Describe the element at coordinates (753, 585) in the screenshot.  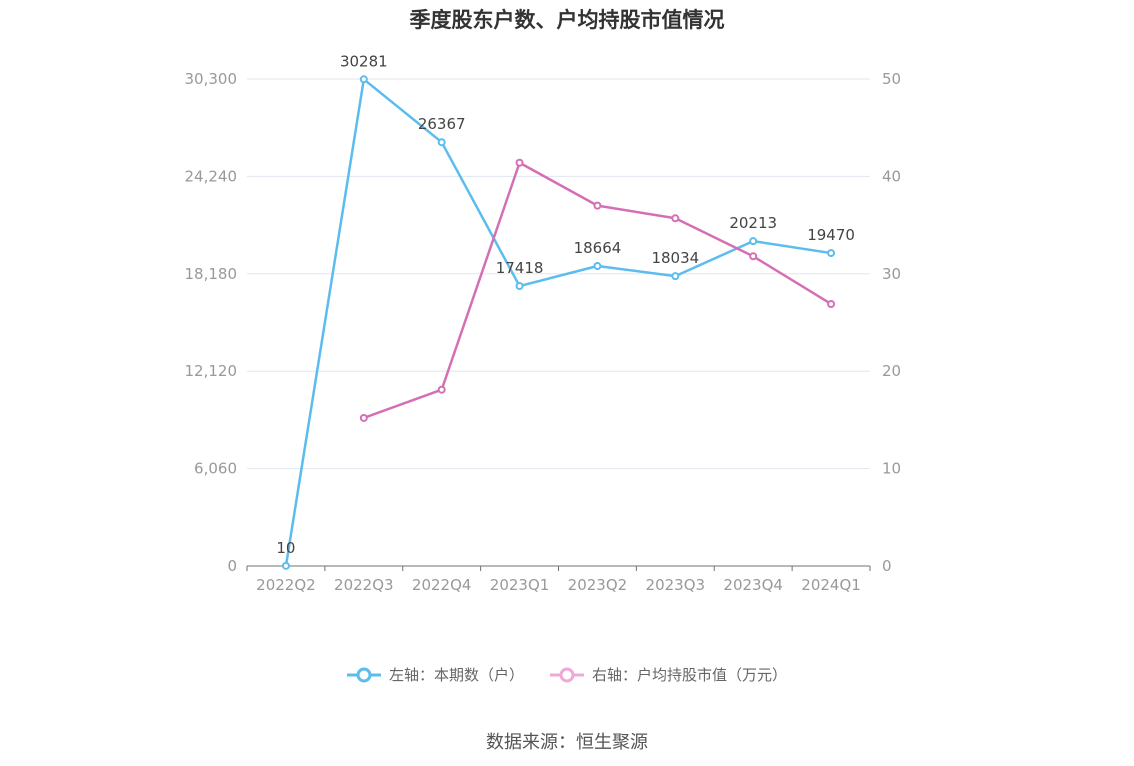
I see `x-axis-tick-label: 2023Q4` at that location.